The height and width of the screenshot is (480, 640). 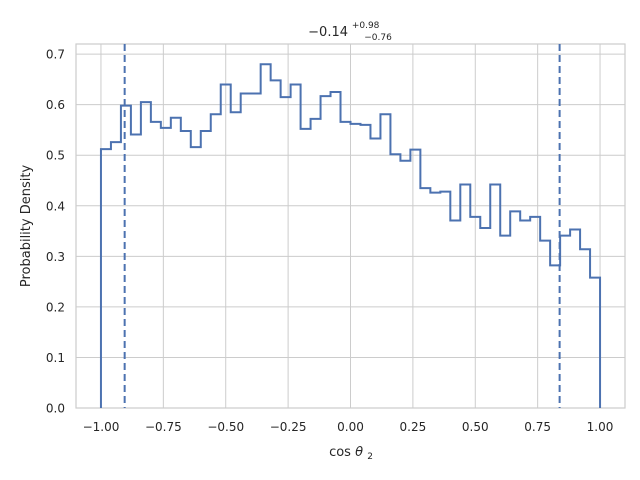 I want to click on x-tick-label-2: −0.50, so click(x=225, y=427).